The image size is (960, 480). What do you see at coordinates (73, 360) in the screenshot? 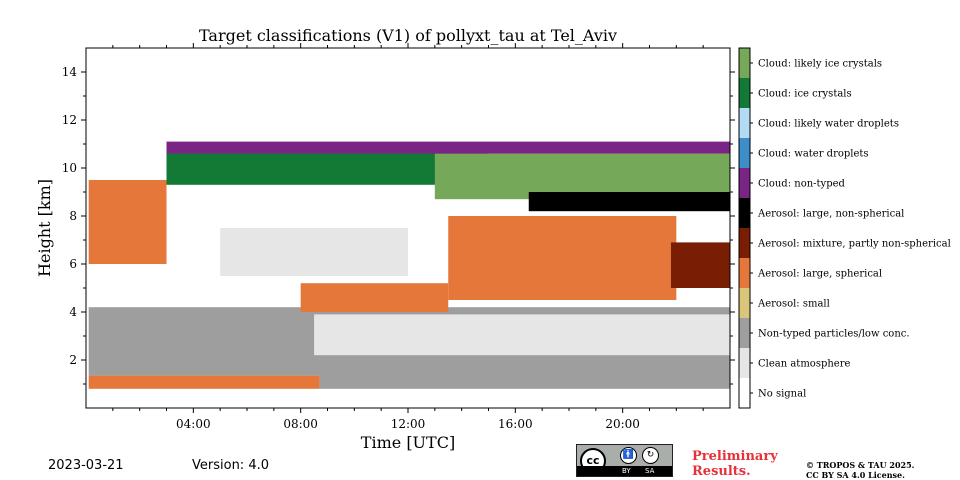
I see `y-tick-label: 2` at bounding box center [73, 360].